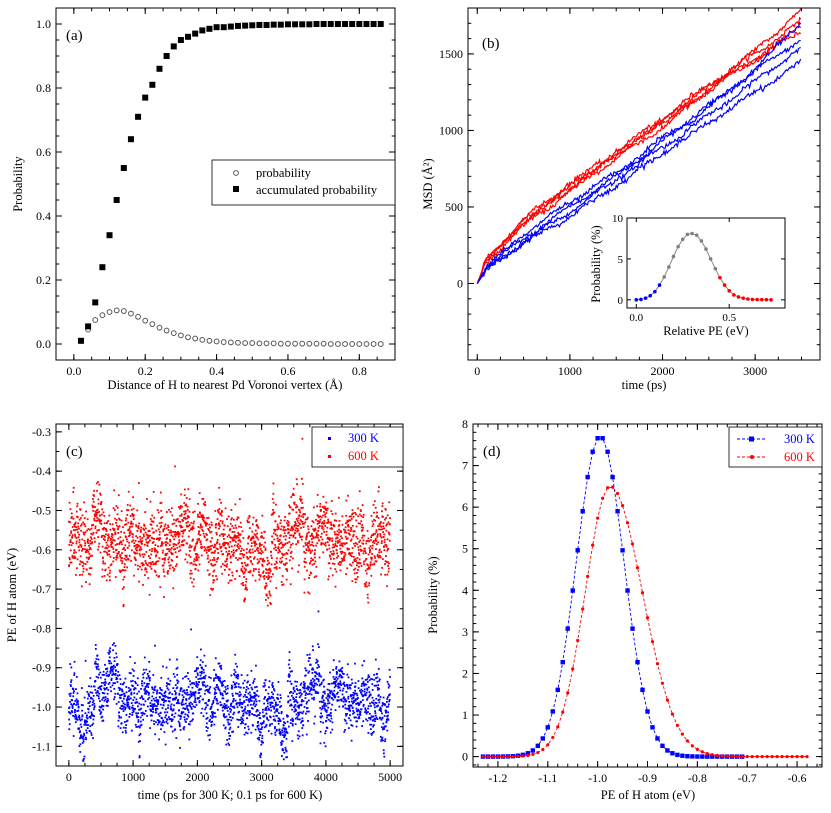 The width and height of the screenshot is (831, 813). I want to click on panel-c-ylabel: PE of H atom (eV), so click(12, 595).